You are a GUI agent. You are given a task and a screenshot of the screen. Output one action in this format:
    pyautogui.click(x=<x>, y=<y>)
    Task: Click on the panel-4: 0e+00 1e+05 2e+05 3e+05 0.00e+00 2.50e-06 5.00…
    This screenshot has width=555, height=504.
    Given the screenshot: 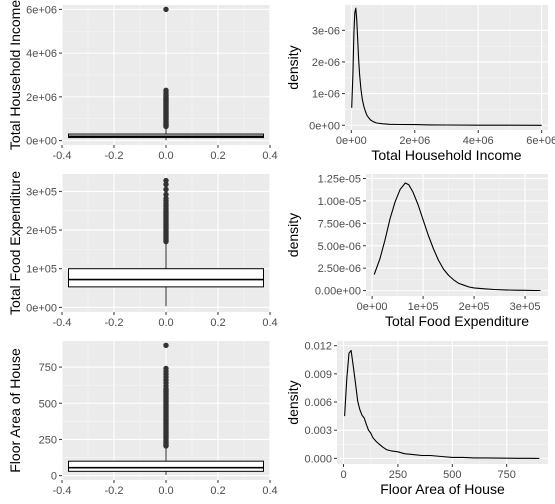 What is the action you would take?
    pyautogui.click(x=416, y=251)
    